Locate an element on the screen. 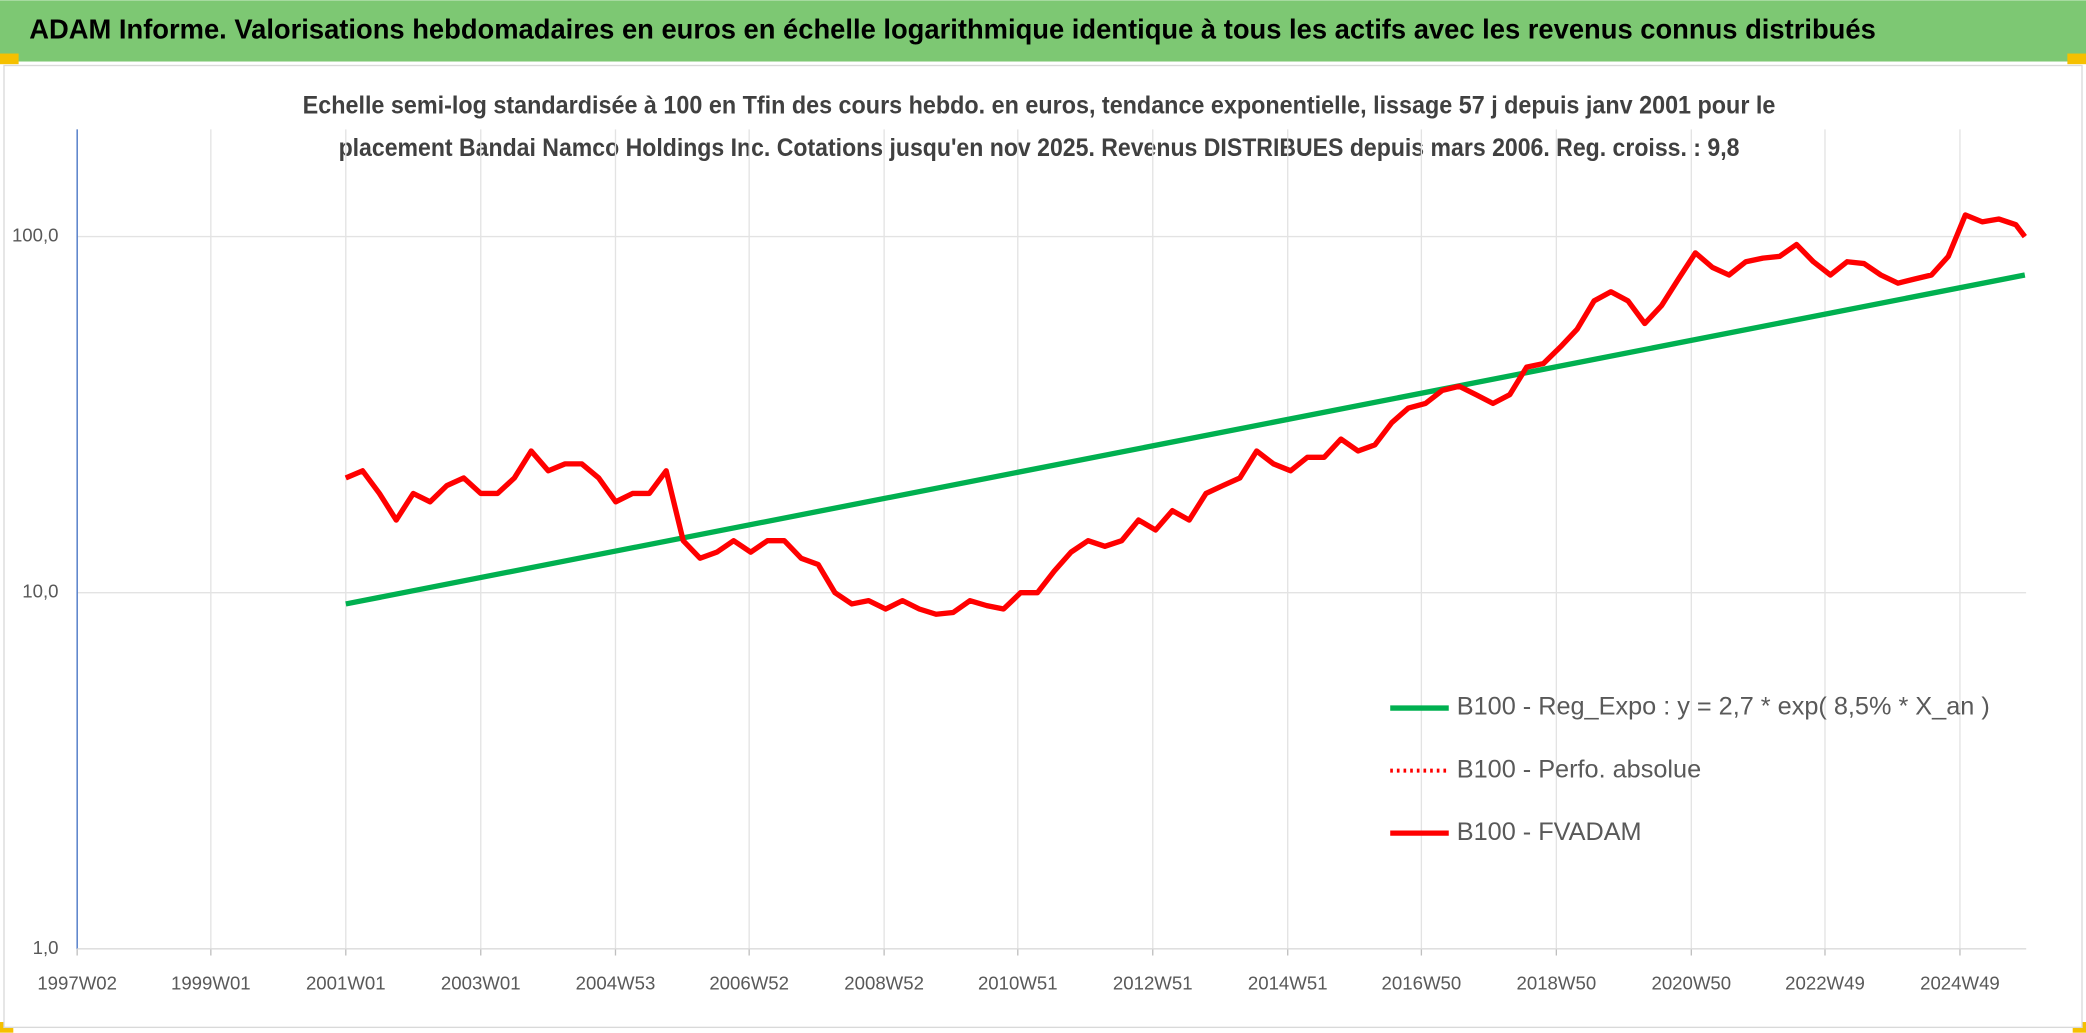  x-tick-label: 2001W01 is located at coordinates (346, 983).